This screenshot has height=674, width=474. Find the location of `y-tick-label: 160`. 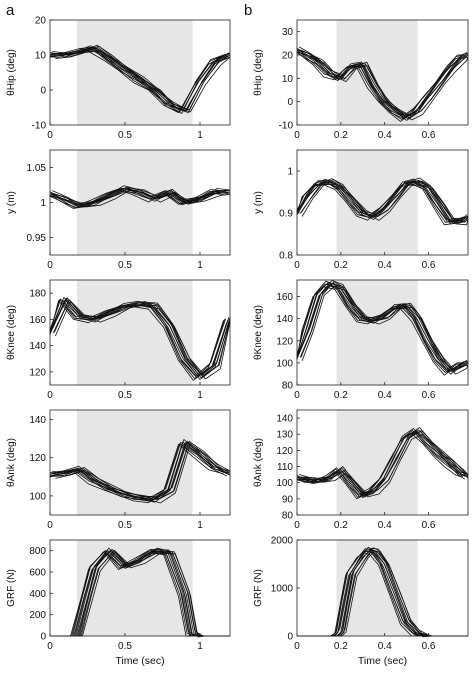

y-tick-label: 160 is located at coordinates (284, 297).